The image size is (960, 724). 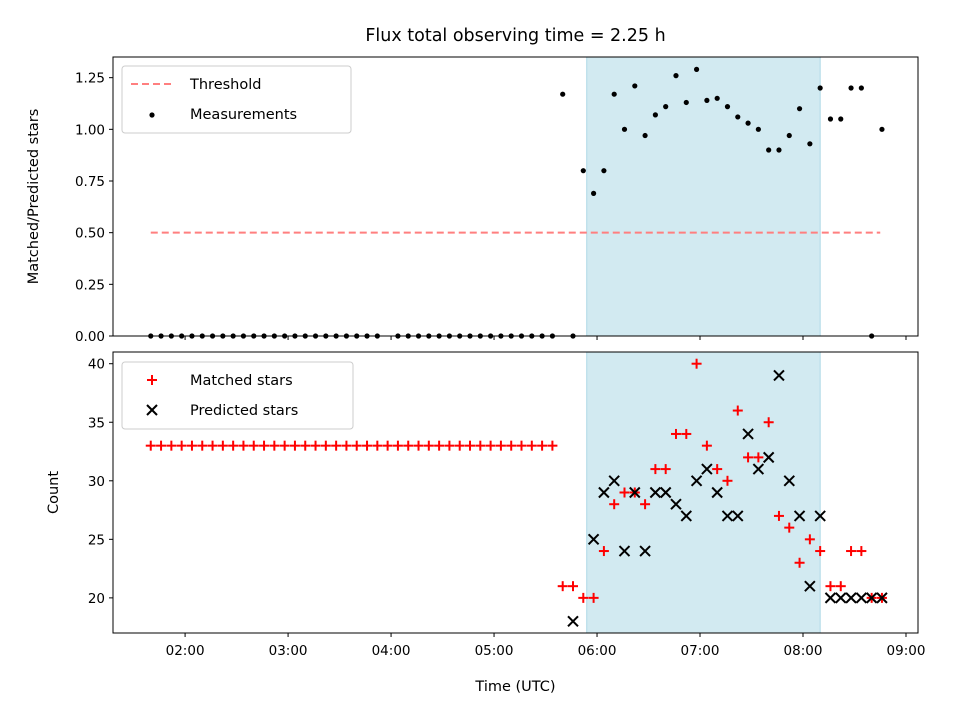 I want to click on bottom-y-tick-label: 40, so click(x=96, y=365).